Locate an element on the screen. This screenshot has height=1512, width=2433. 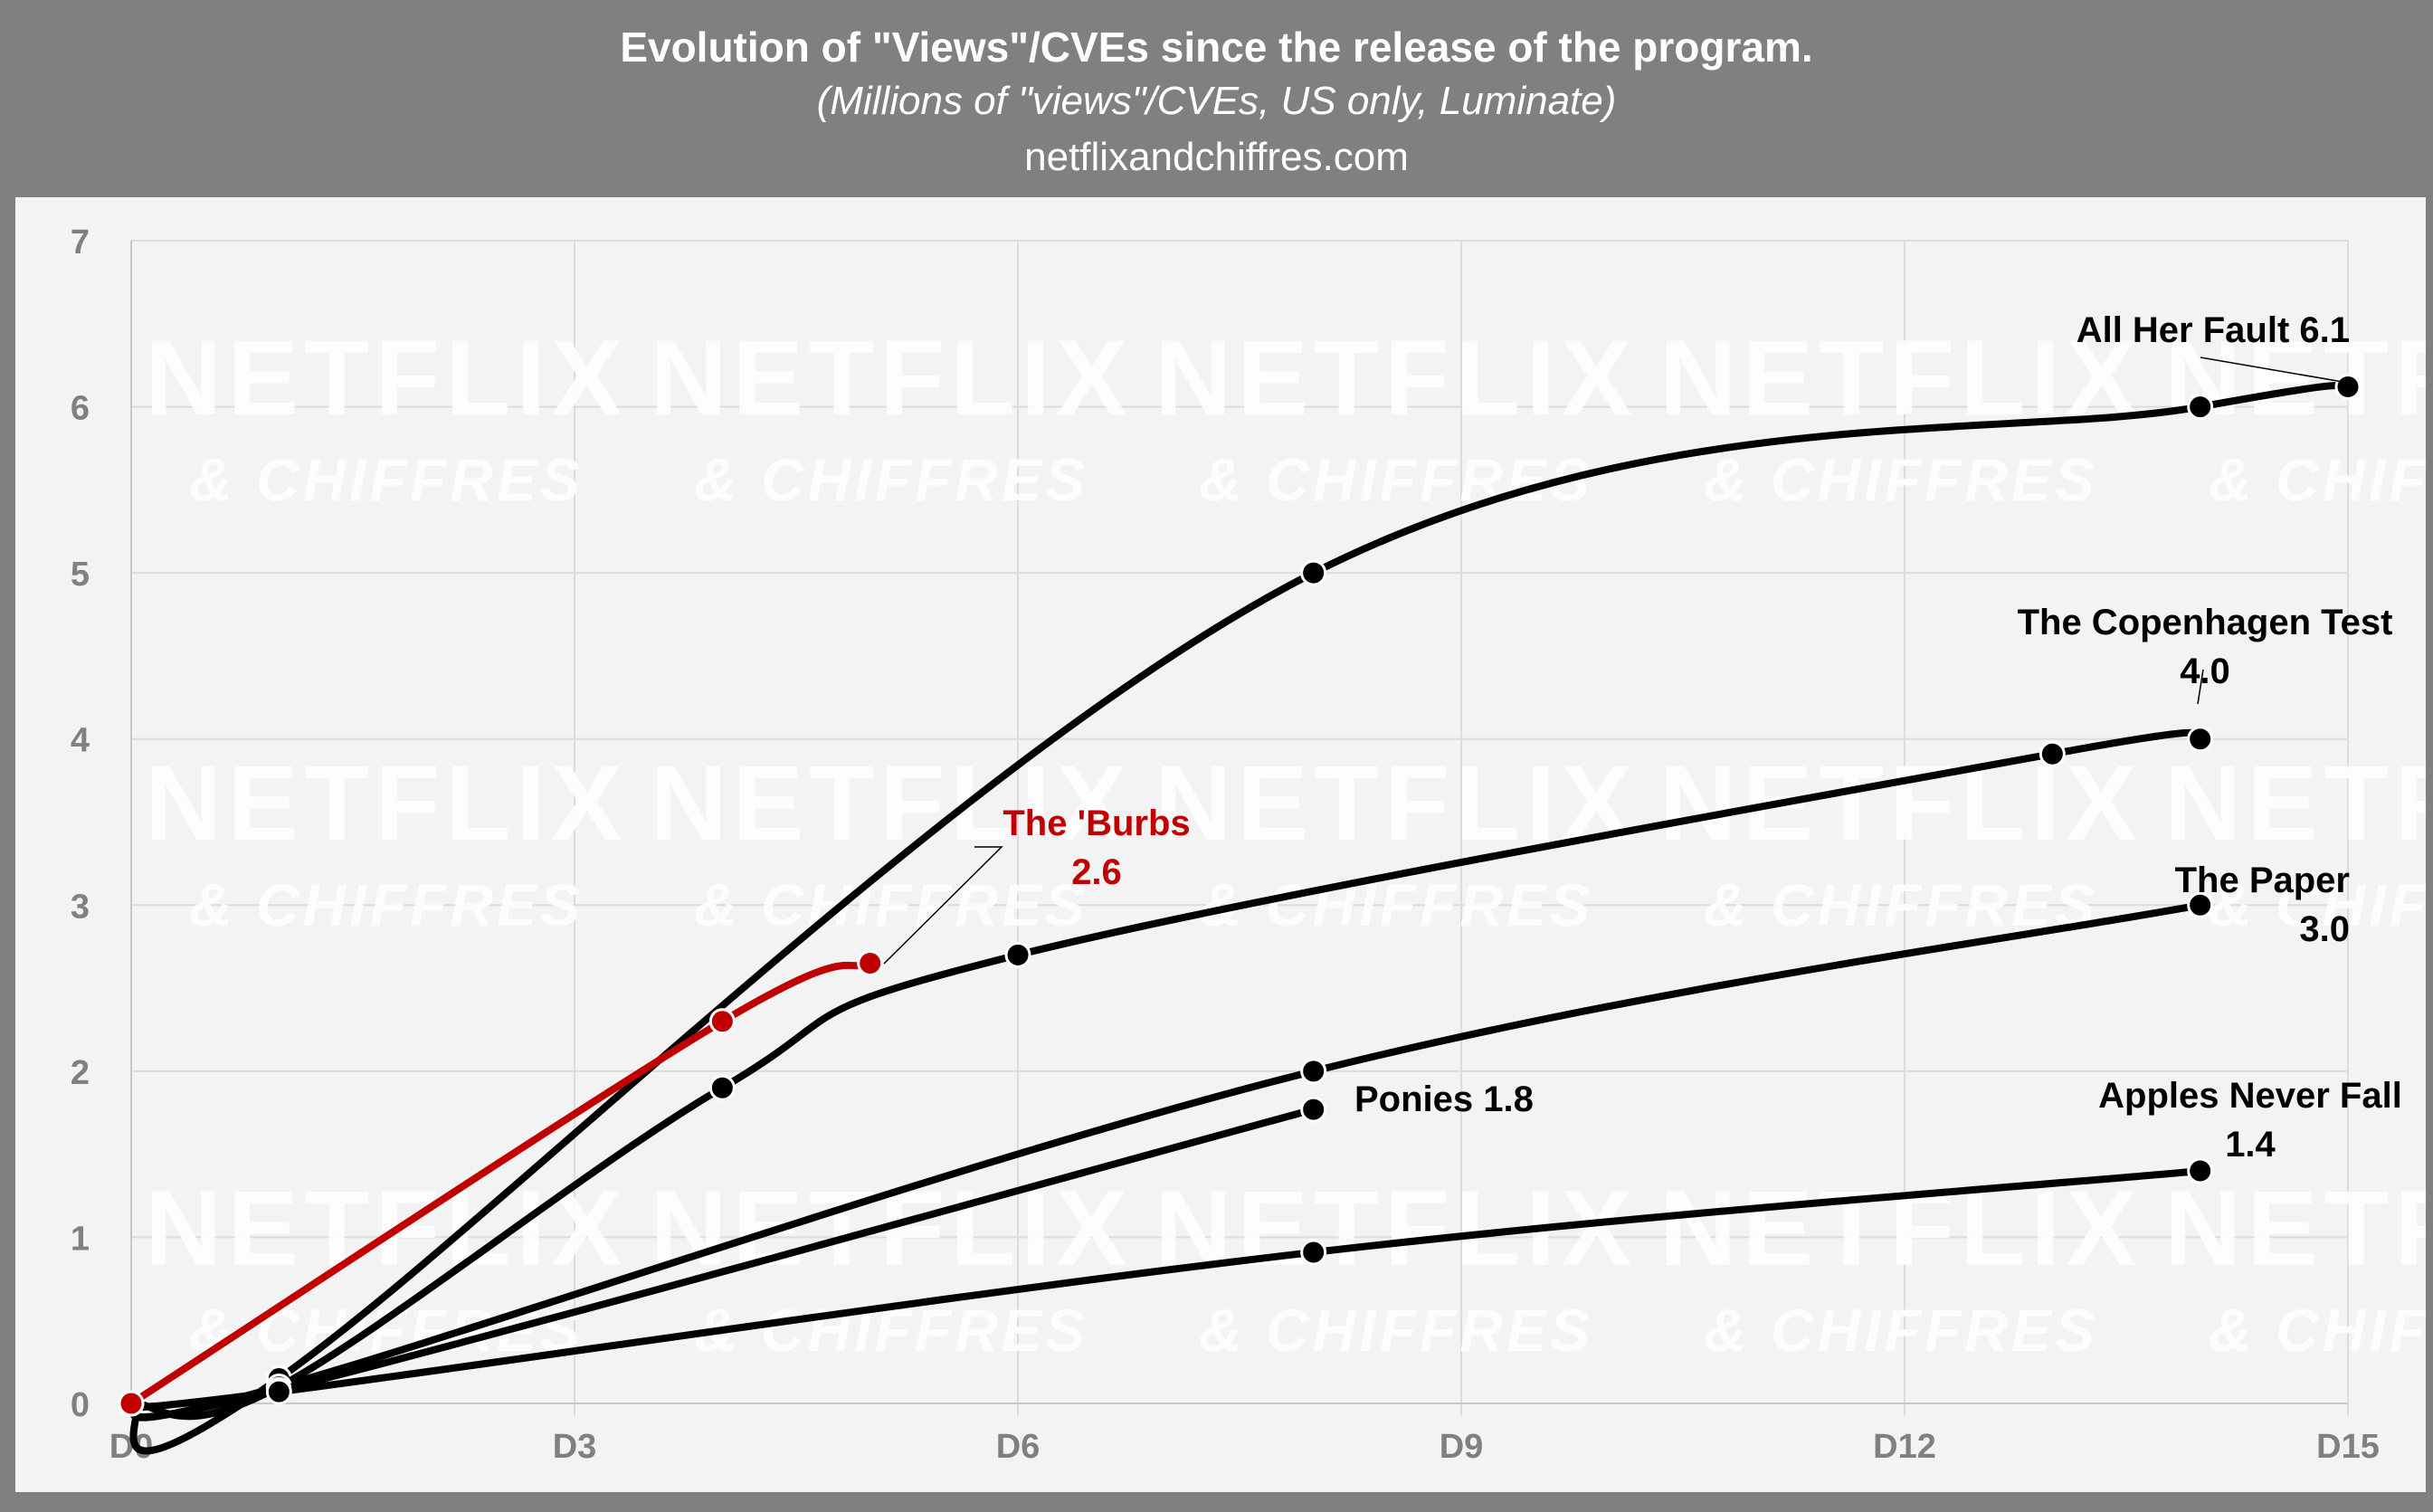
series-label: 1.4 is located at coordinates (2250, 1145).